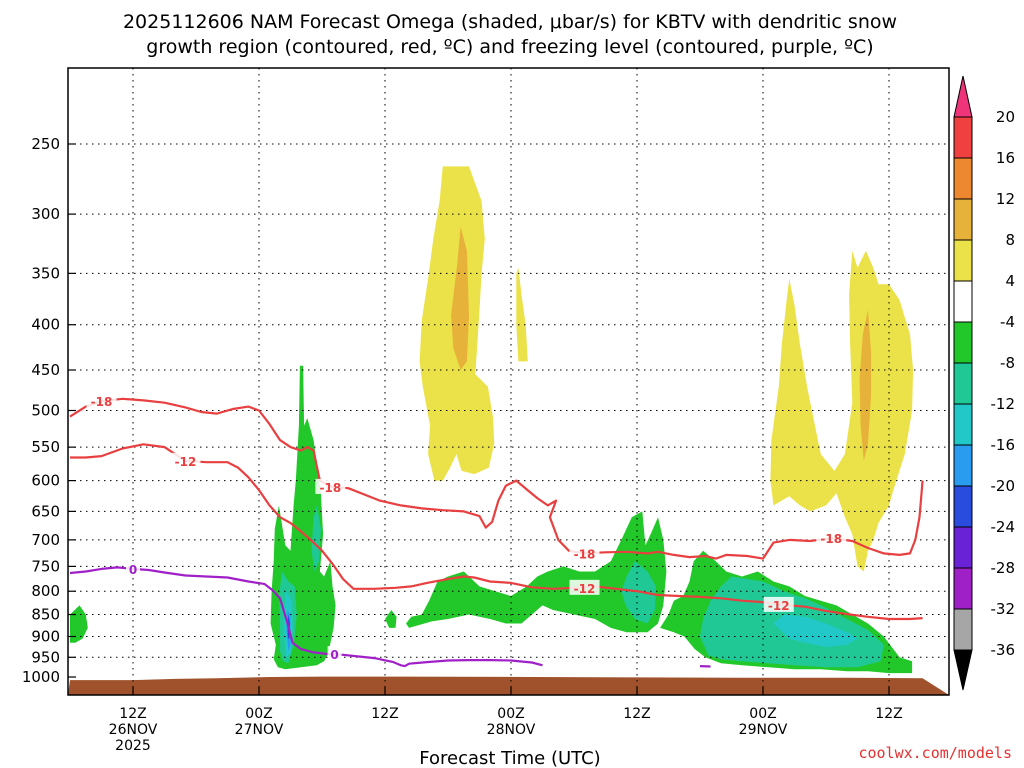  Describe the element at coordinates (45, 144) in the screenshot. I see `y-tick-label-250: 250` at that location.